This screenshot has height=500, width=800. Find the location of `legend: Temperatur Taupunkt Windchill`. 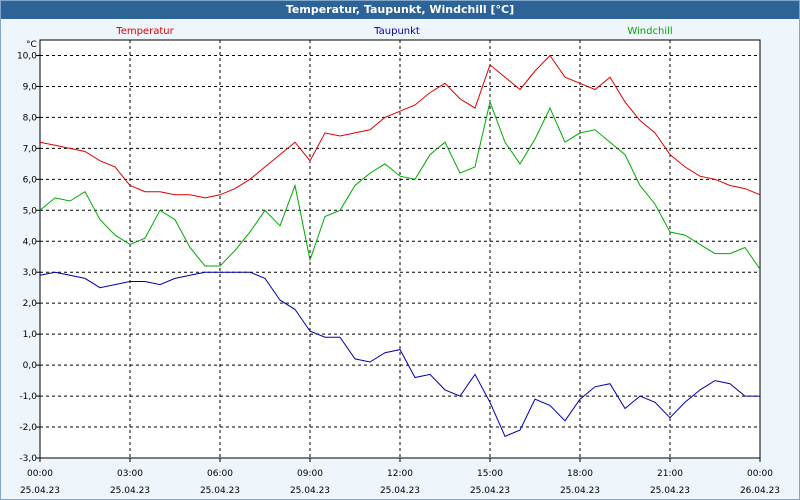

legend: Temperatur Taupunkt Windchill is located at coordinates (393, 31).